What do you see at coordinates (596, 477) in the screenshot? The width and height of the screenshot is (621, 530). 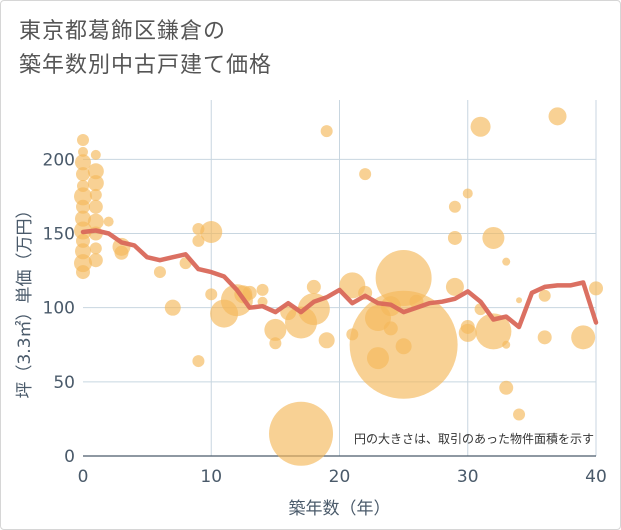 I see `x-tick-label: 40` at bounding box center [596, 477].